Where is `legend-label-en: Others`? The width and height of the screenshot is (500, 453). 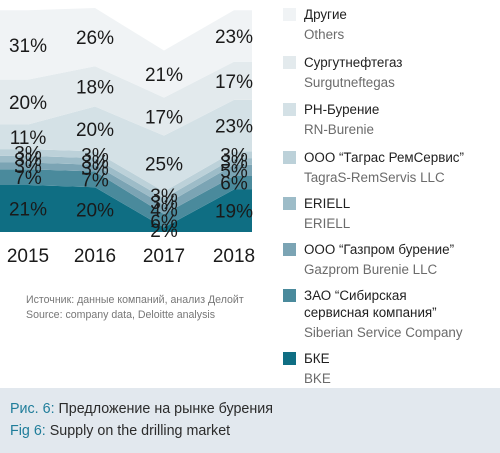 legend-label-en: Others is located at coordinates (324, 34).